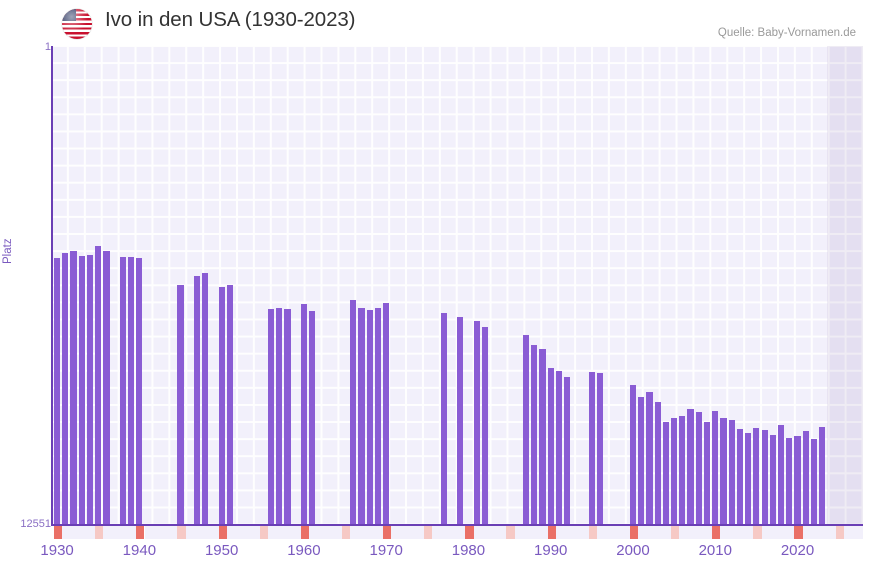  I want to click on bar-1933, so click(81, 390).